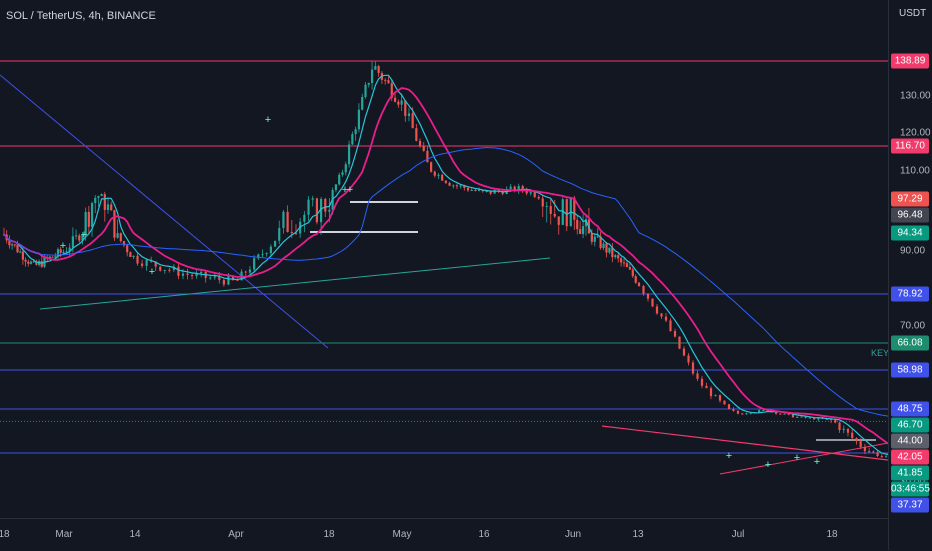 The height and width of the screenshot is (551, 932). Describe the element at coordinates (638, 534) in the screenshot. I see `time-tick-label: 13` at that location.